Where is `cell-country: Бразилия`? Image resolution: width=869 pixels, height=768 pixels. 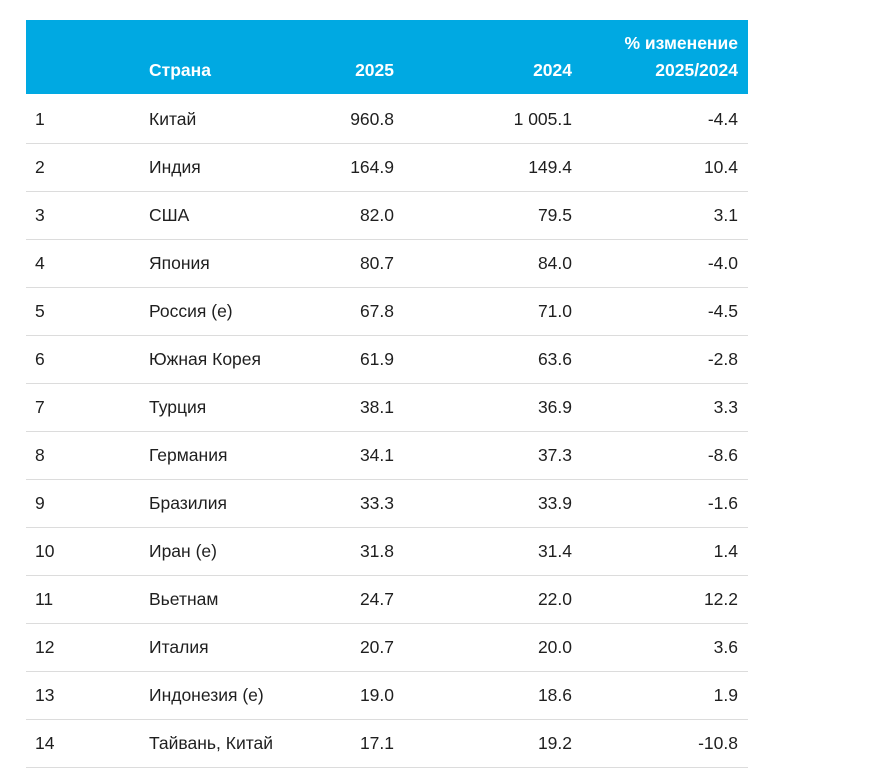 cell-country: Бразилия is located at coordinates (244, 503).